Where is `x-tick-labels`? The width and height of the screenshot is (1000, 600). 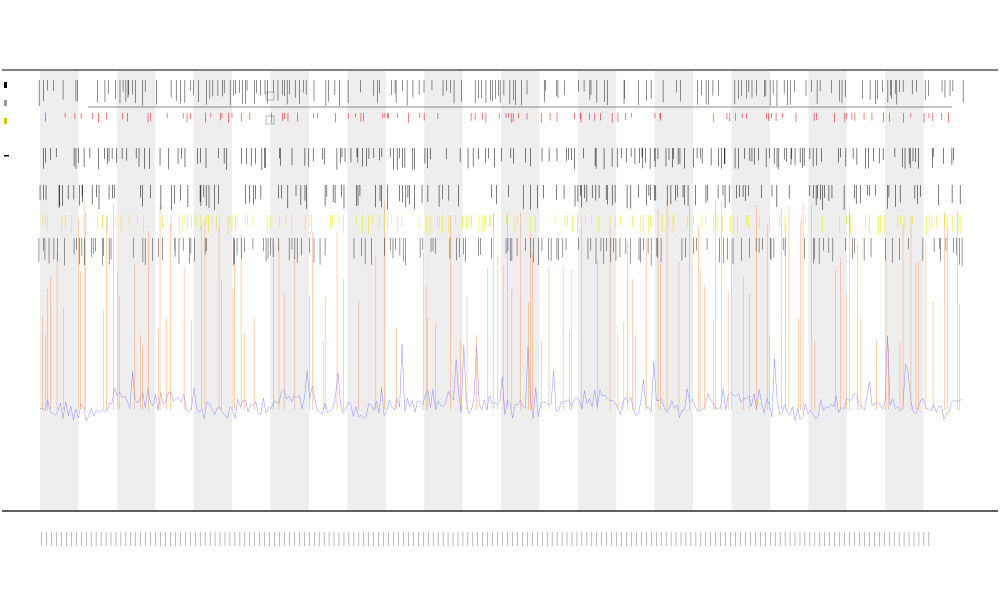 x-tick-labels is located at coordinates (485, 539).